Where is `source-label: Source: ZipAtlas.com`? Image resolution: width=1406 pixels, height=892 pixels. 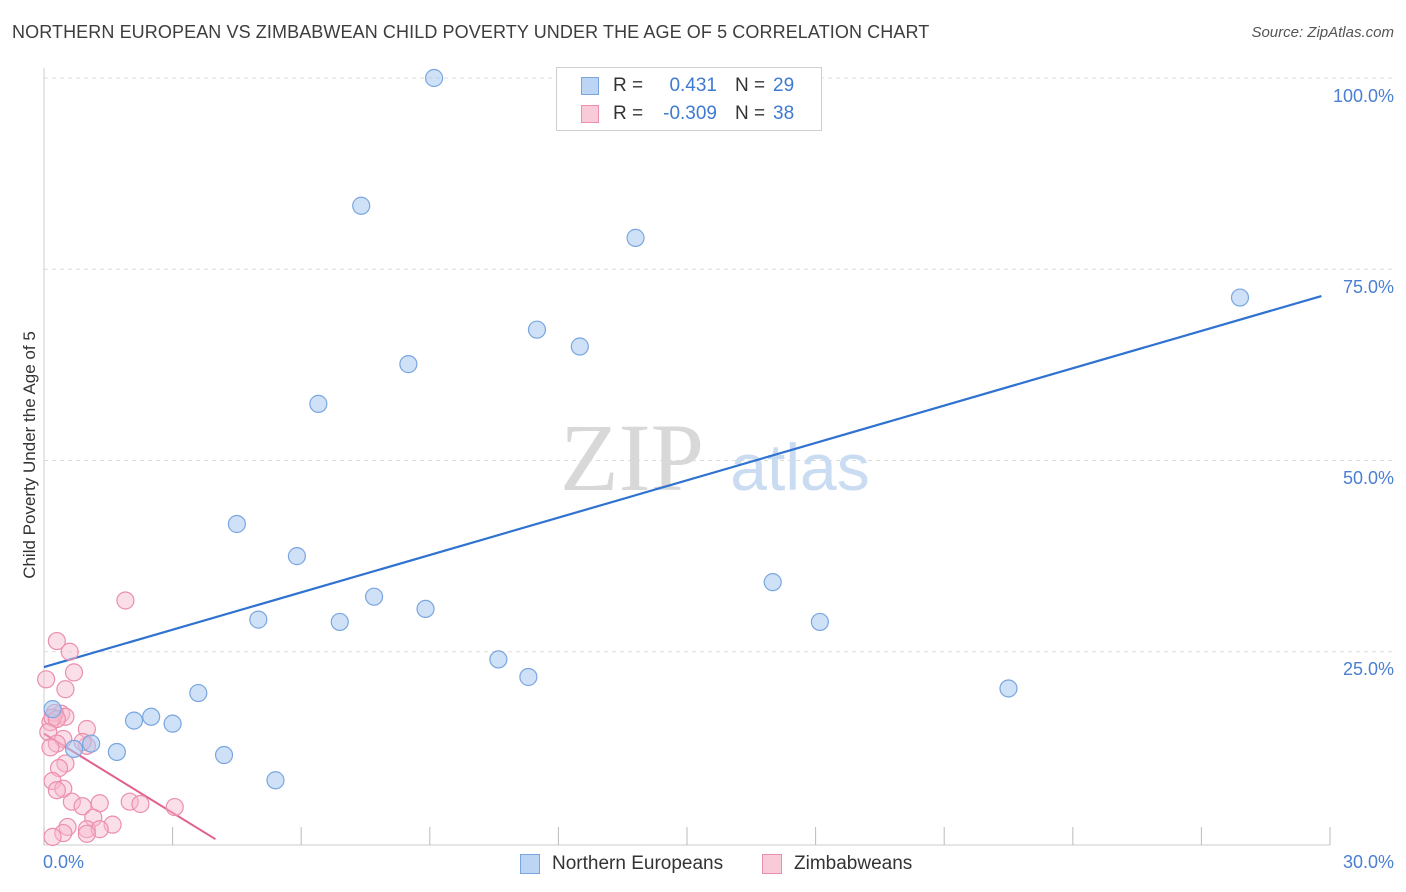 source-label: Source: ZipAtlas.com is located at coordinates (1322, 32).